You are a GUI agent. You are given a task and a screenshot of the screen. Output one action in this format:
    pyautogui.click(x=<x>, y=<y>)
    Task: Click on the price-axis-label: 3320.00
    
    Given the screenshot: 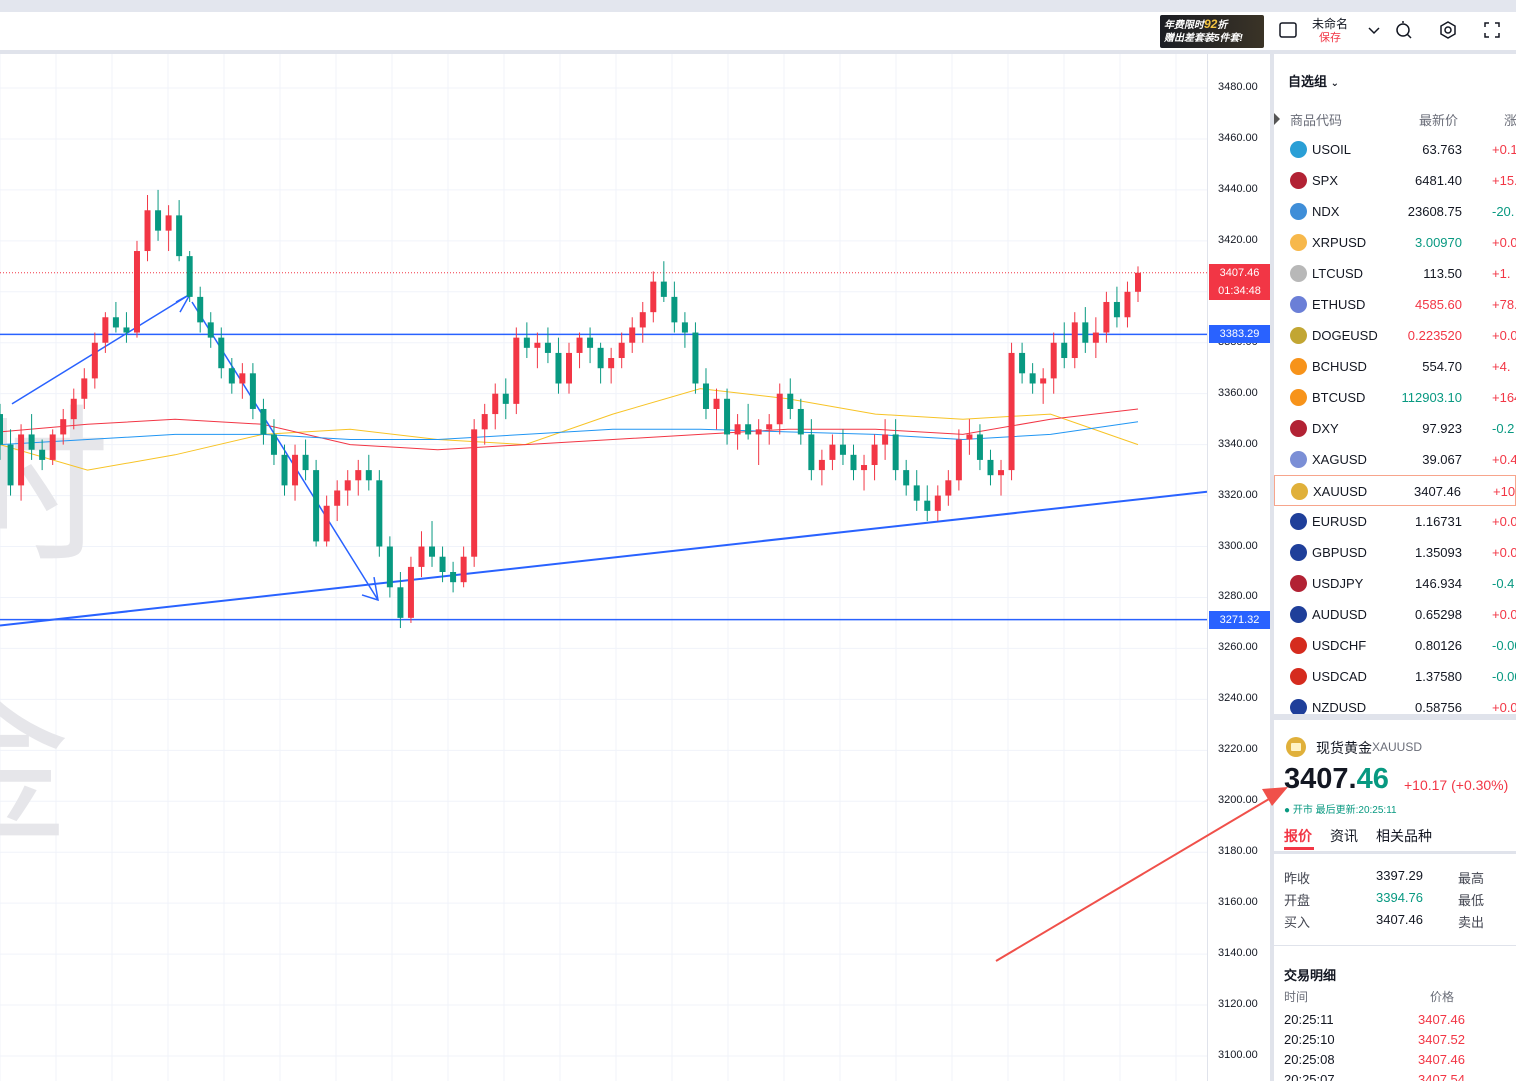 What is the action you would take?
    pyautogui.click(x=1238, y=494)
    